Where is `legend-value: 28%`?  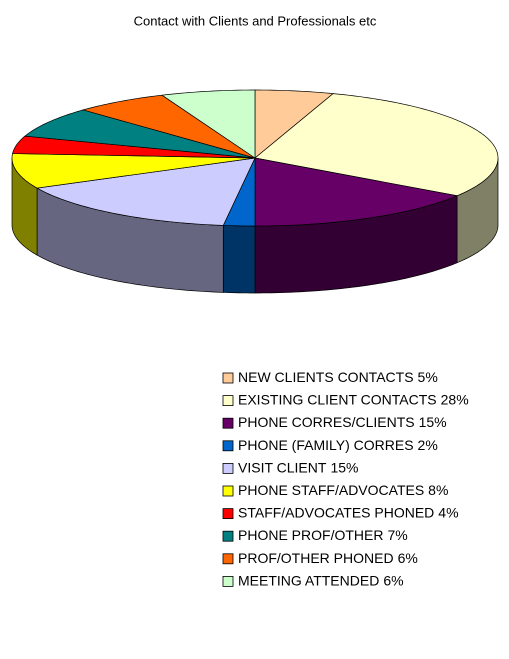
legend-value: 28% is located at coordinates (455, 399).